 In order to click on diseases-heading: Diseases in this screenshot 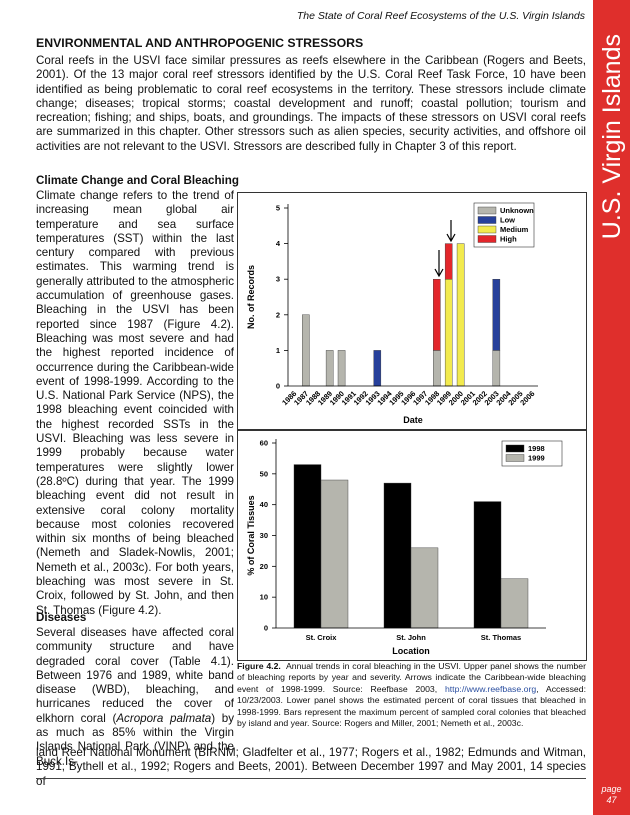, I will do `click(61, 617)`.